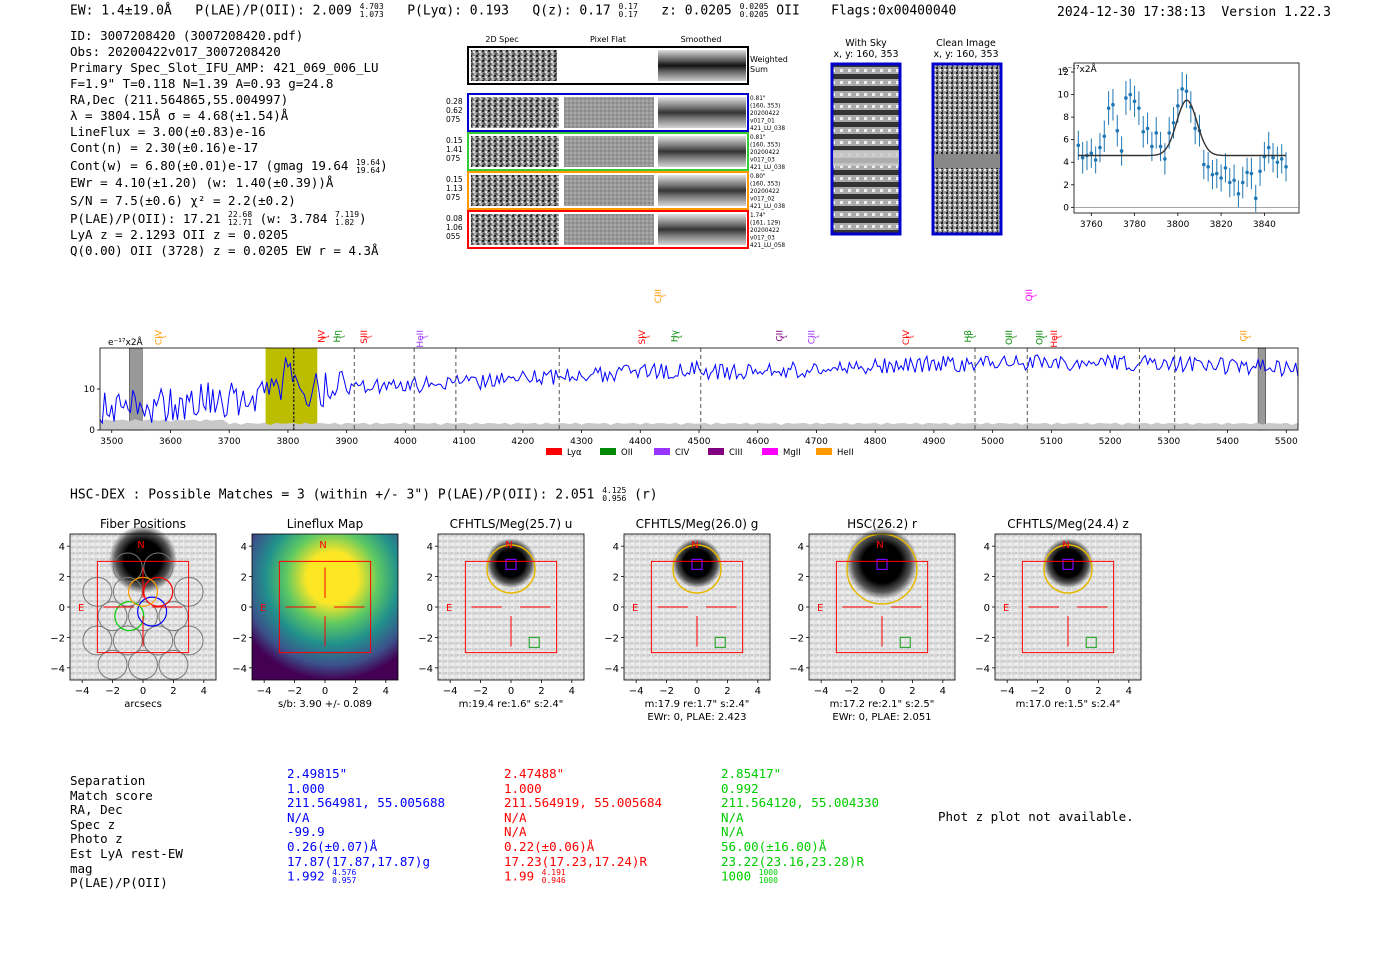 The image size is (1400, 953). What do you see at coordinates (346, 442) in the screenshot?
I see `spectrum-x-tick-label: 3900` at bounding box center [346, 442].